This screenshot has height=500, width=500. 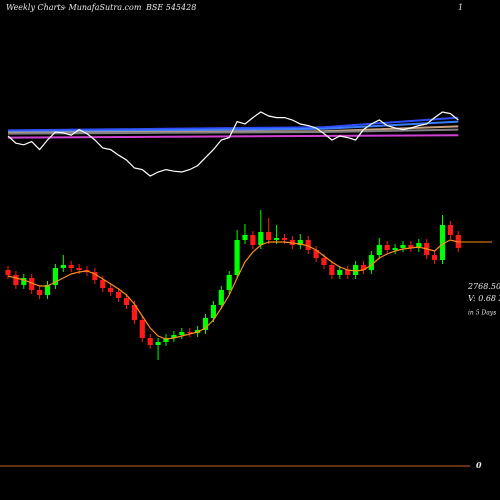 What do you see at coordinates (35, 7) in the screenshot?
I see `chart-type: Weekly Charts` at bounding box center [35, 7].